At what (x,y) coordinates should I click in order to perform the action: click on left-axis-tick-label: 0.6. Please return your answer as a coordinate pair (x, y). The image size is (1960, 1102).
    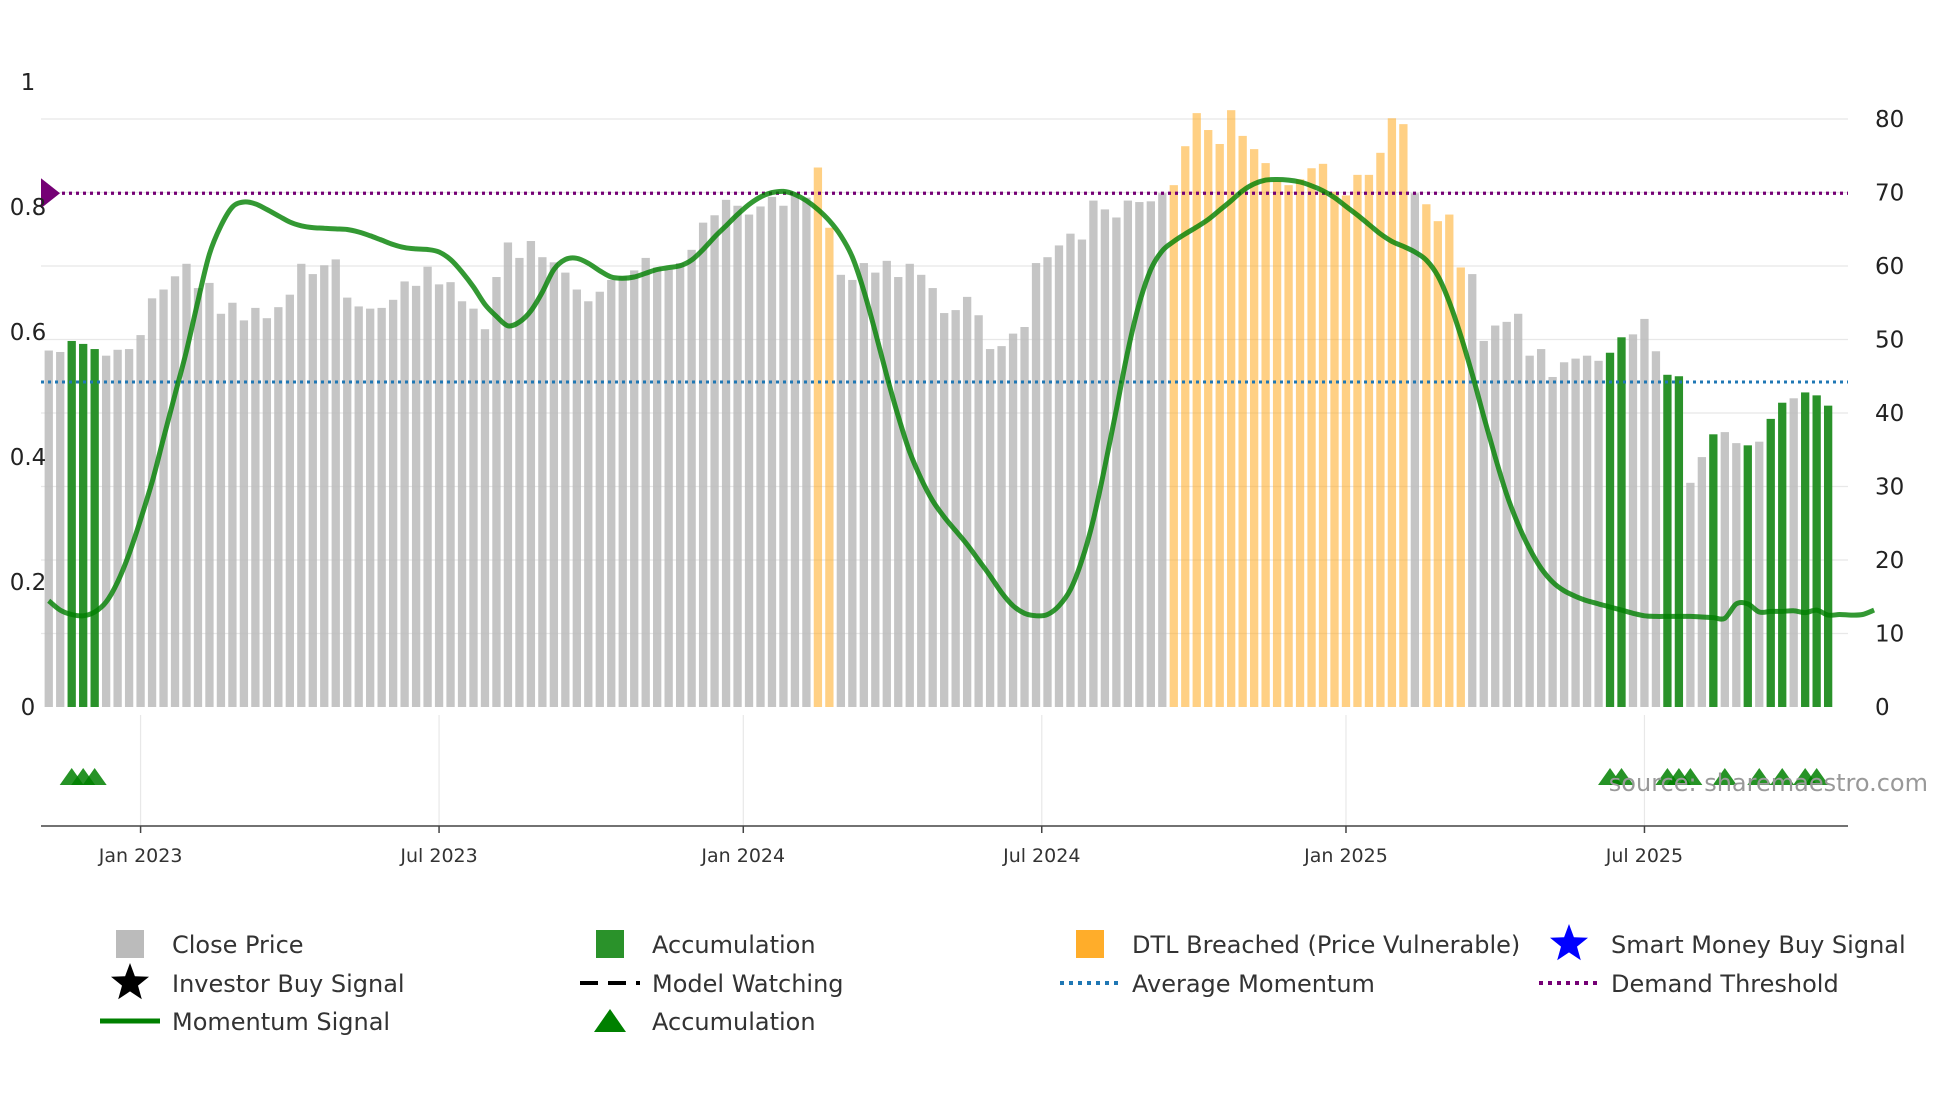
    Looking at the image, I should click on (28, 333).